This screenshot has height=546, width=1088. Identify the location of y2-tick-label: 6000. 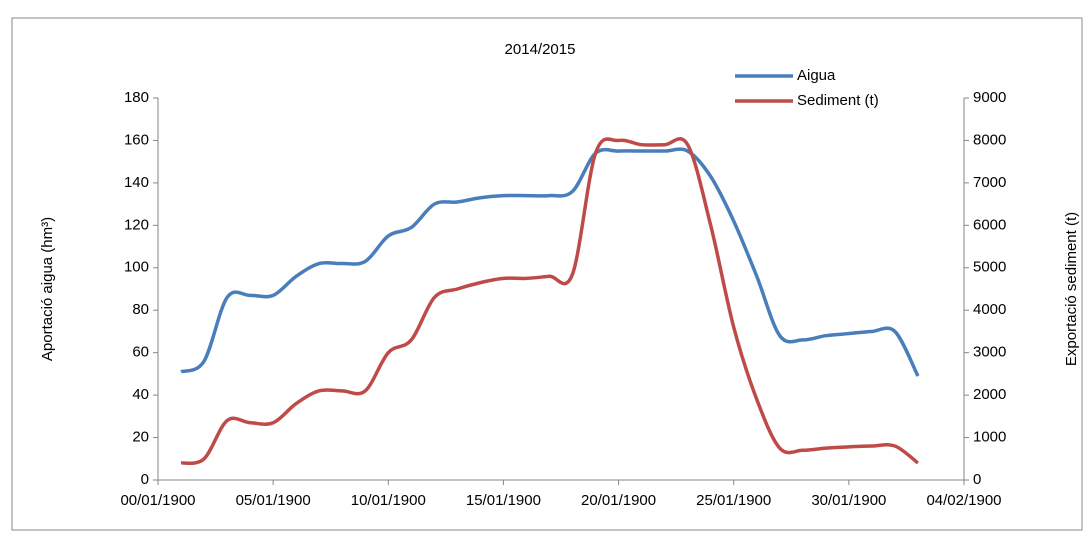
(989, 224).